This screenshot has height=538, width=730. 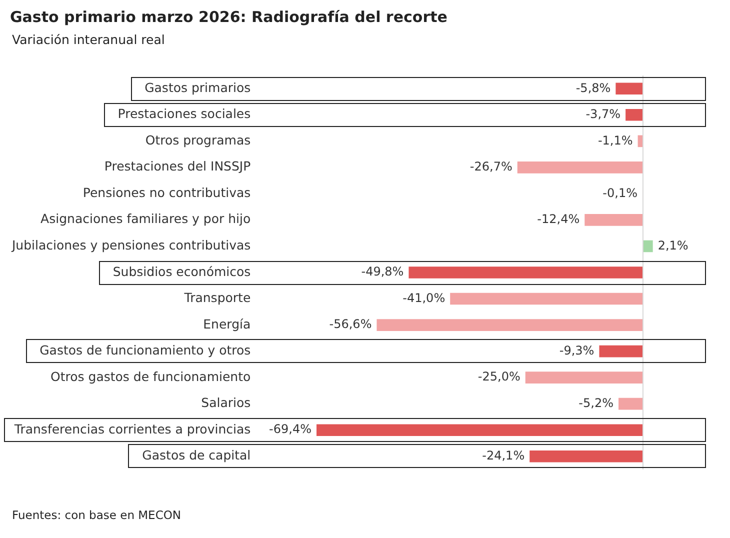 What do you see at coordinates (197, 87) in the screenshot?
I see `y-tick-label: Gastos primarios` at bounding box center [197, 87].